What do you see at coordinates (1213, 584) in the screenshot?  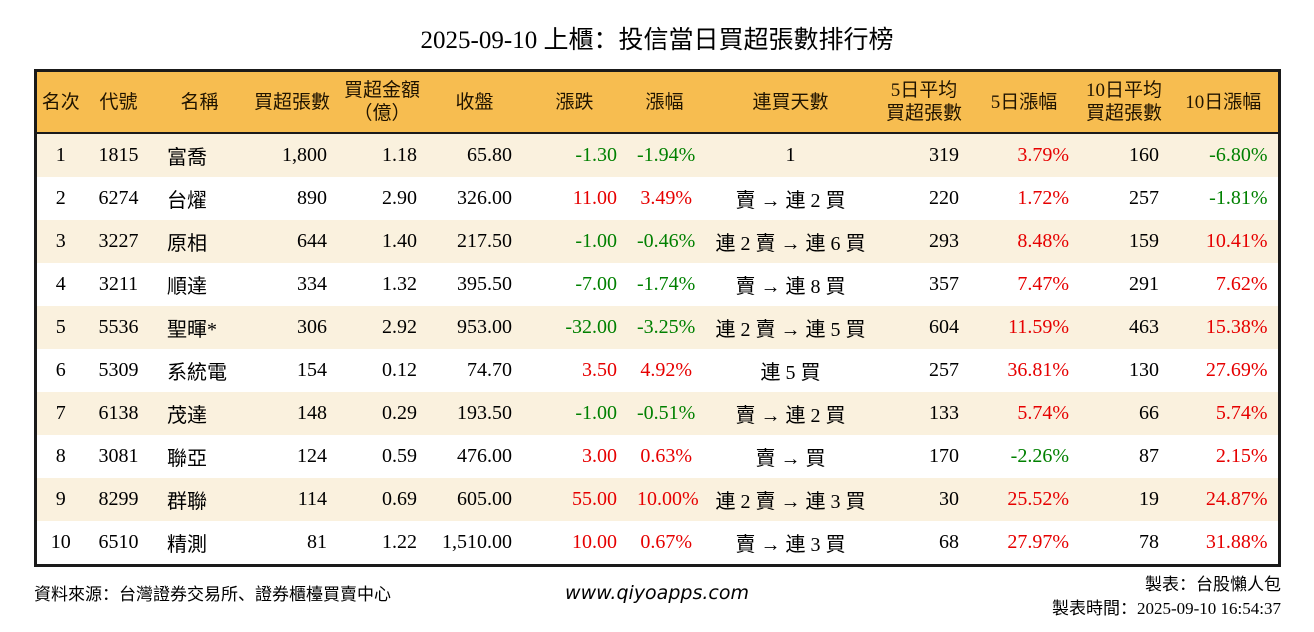 I see `maker-text: 製表：台股懶人包` at bounding box center [1213, 584].